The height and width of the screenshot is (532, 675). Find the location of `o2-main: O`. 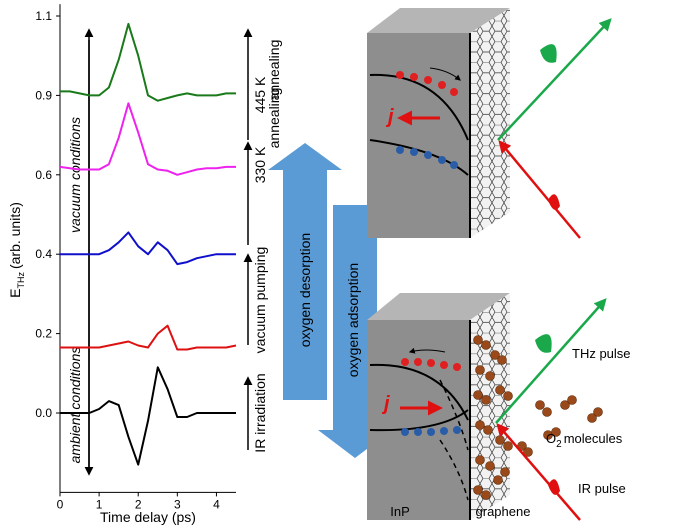

o2-main: O is located at coordinates (551, 438).